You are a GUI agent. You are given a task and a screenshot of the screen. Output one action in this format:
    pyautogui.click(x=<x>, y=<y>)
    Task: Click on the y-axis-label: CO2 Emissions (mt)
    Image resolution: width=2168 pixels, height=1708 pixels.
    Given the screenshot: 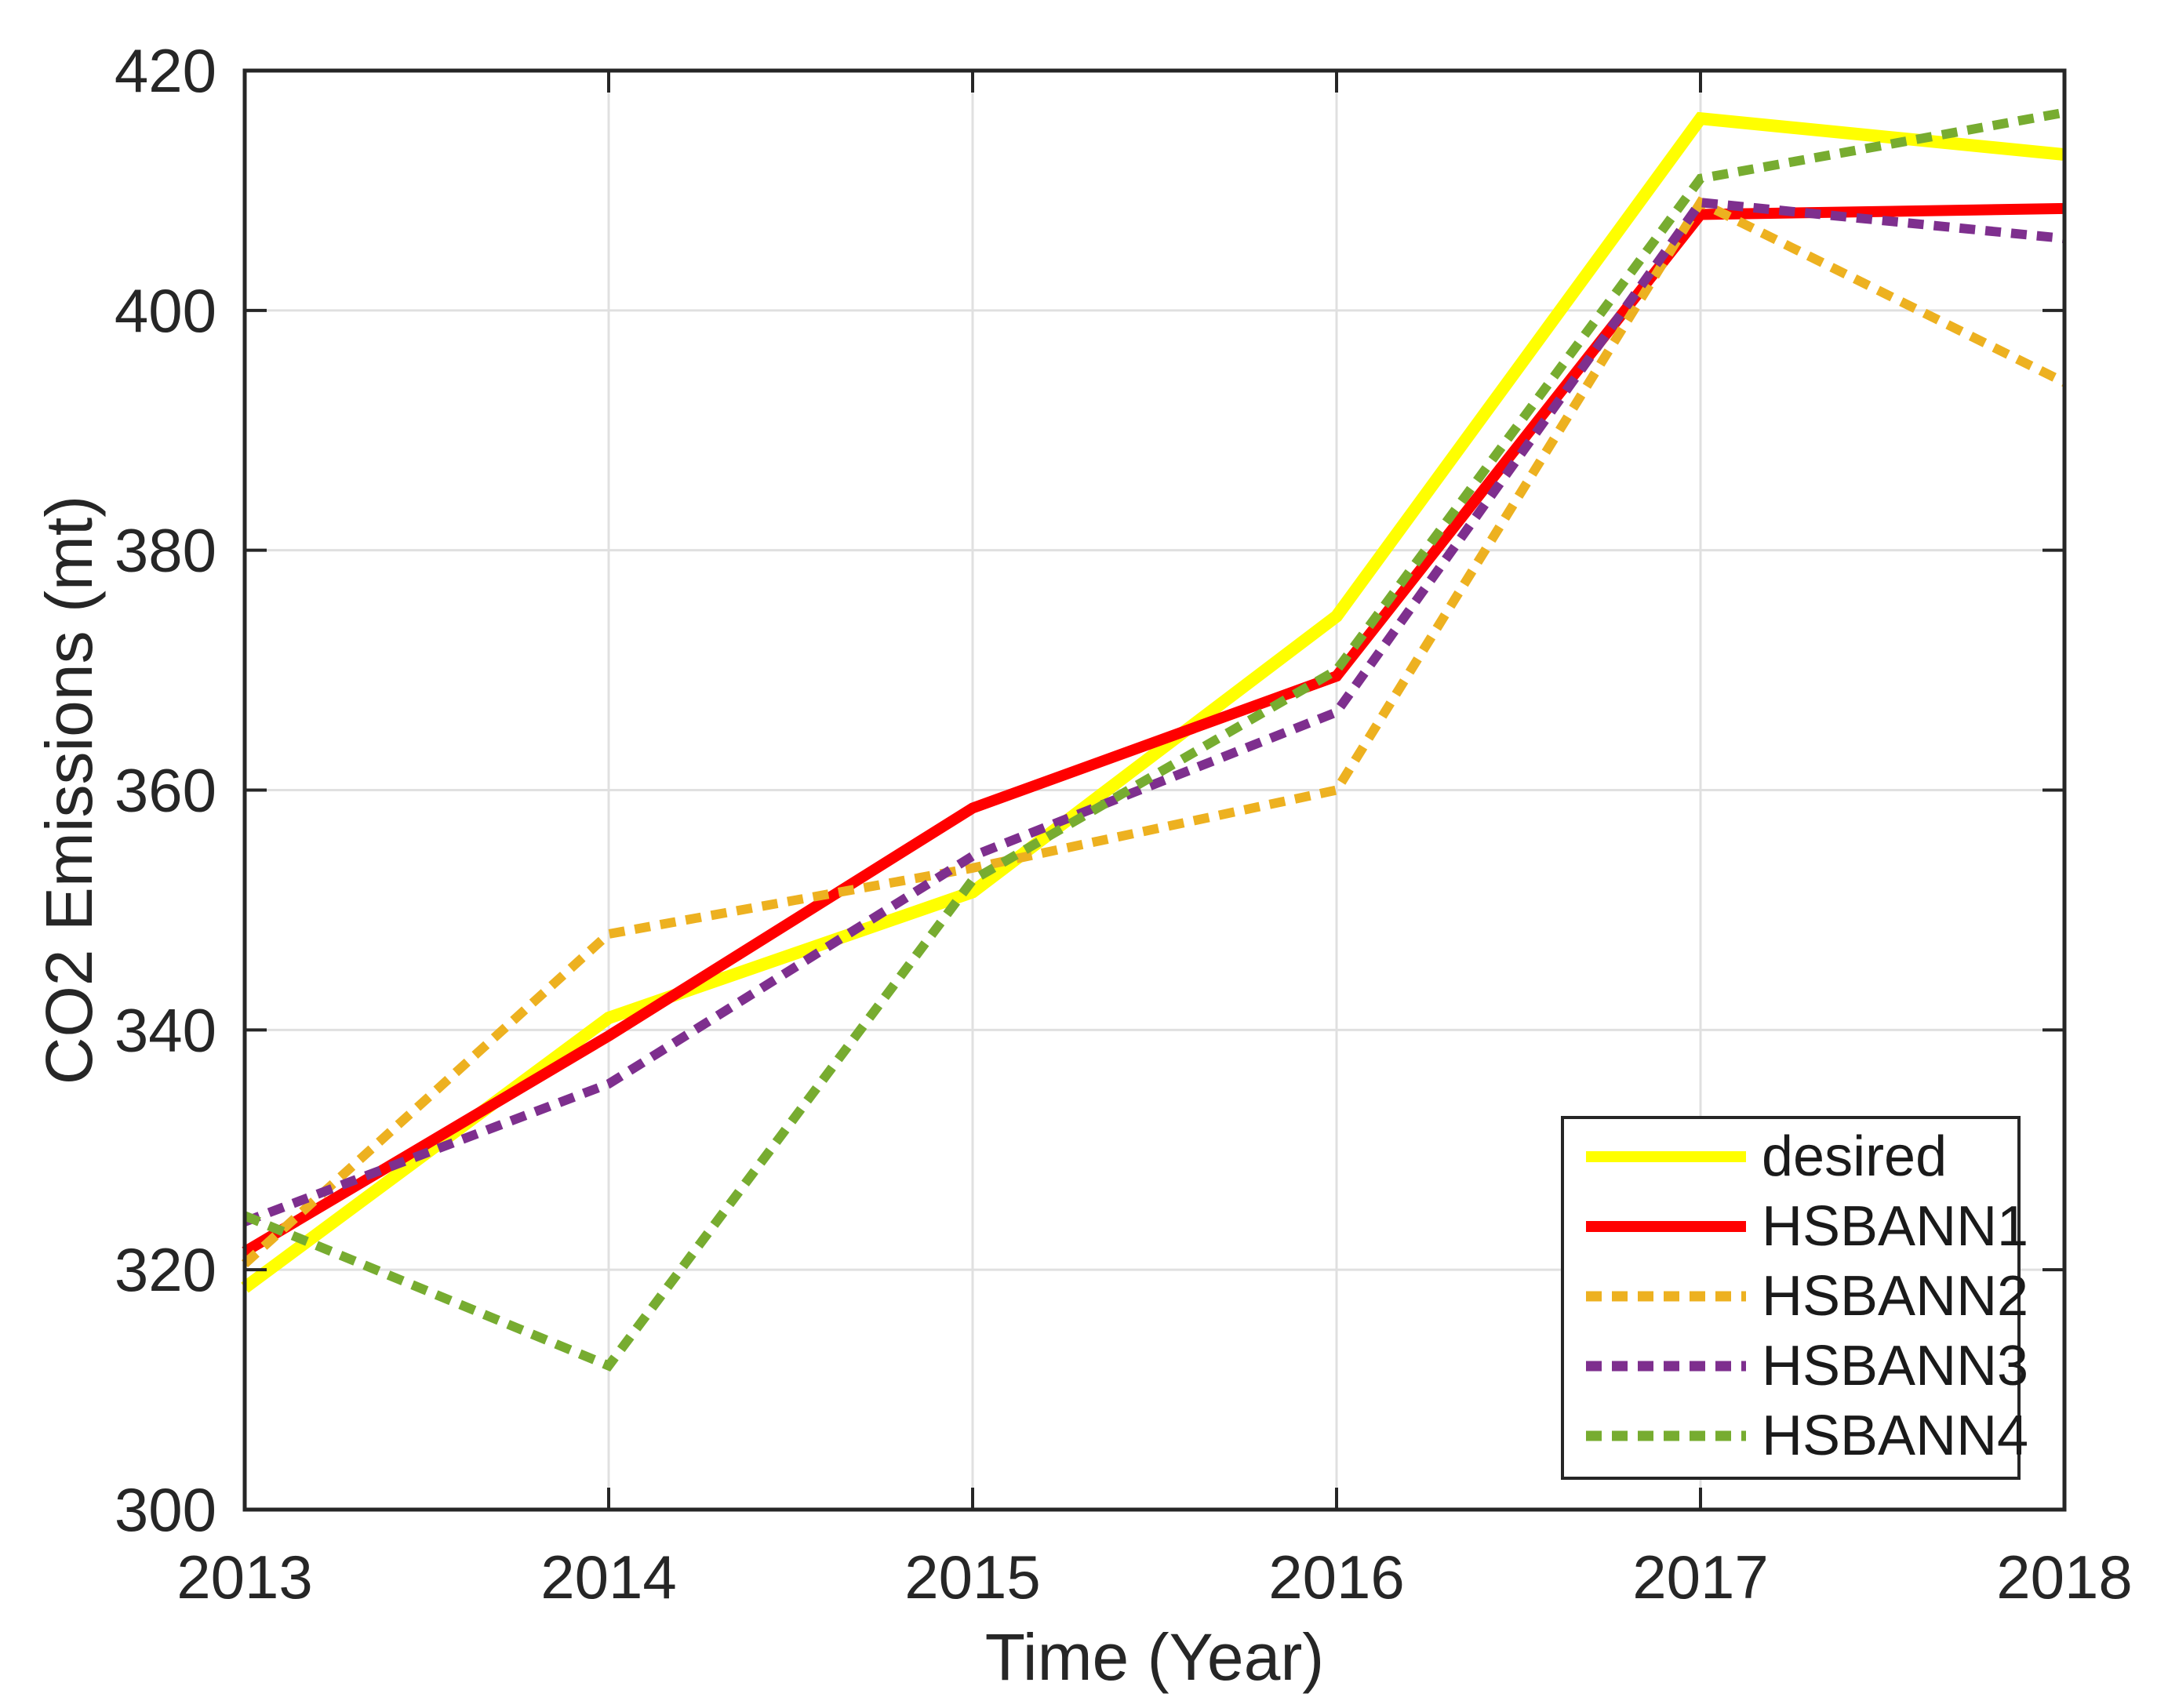 What is the action you would take?
    pyautogui.click(x=69, y=790)
    